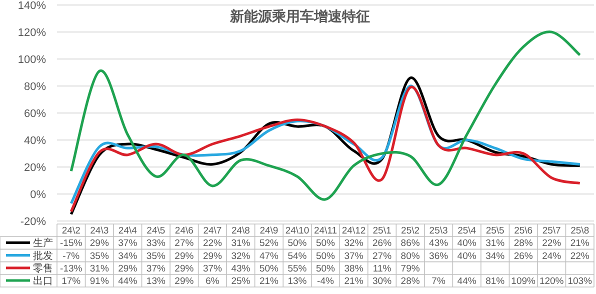 The image size is (596, 294). Describe the element at coordinates (467, 231) in the screenshot. I see `x-tick-label: 25\4` at that location.